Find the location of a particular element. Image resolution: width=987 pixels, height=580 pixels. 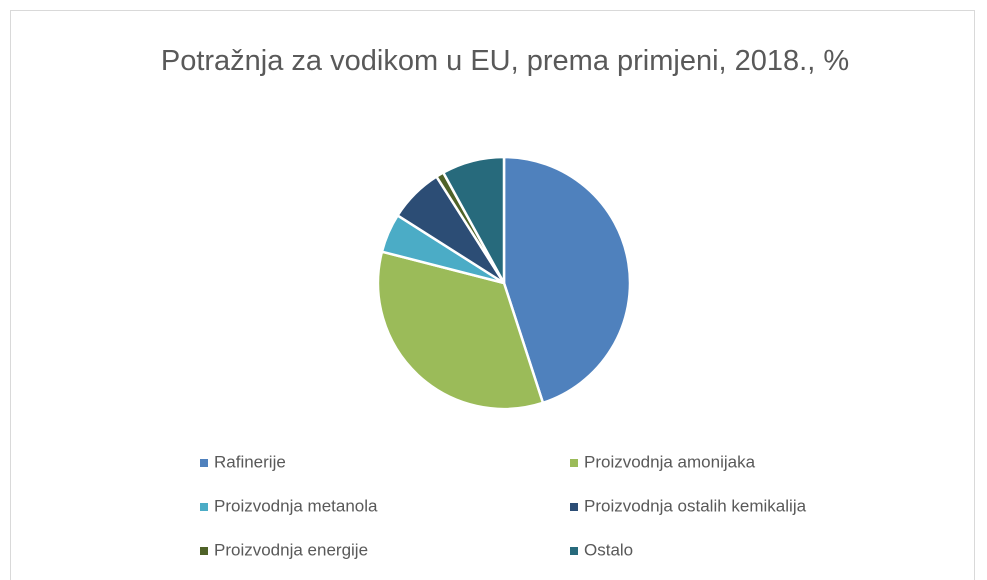

legend-label: Proizvodnja metanola is located at coordinates (296, 505).